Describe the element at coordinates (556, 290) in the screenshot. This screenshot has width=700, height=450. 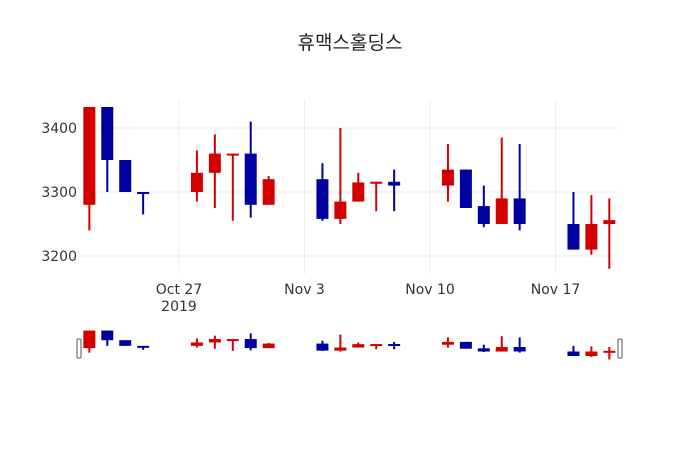
I see `x-tick-label: Nov 17` at that location.